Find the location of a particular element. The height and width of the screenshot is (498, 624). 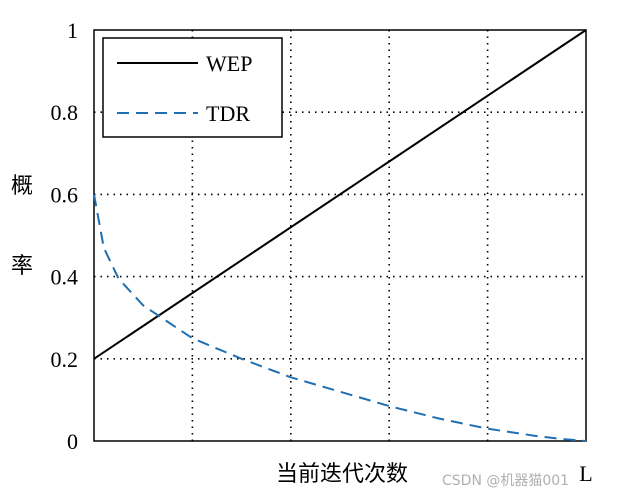

legend: WEP TDR is located at coordinates (192, 87).